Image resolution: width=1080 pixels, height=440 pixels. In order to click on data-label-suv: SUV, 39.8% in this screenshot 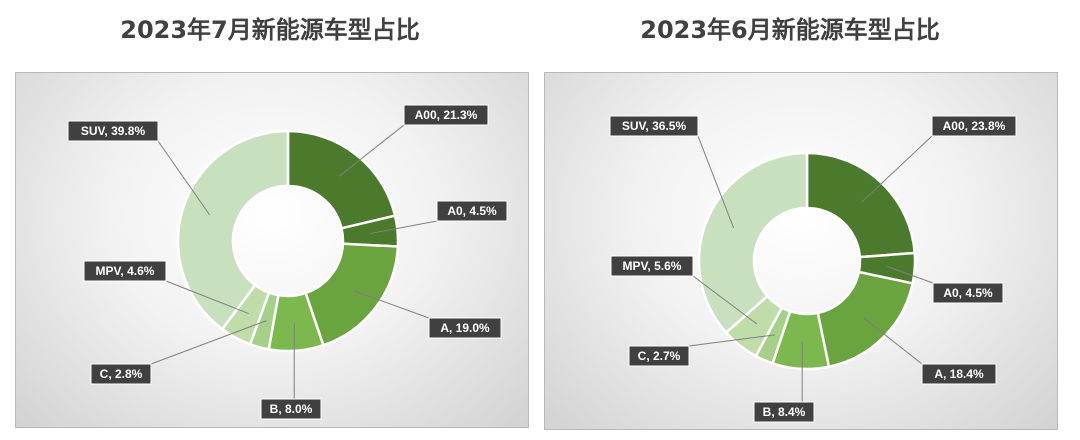, I will do `click(113, 131)`.